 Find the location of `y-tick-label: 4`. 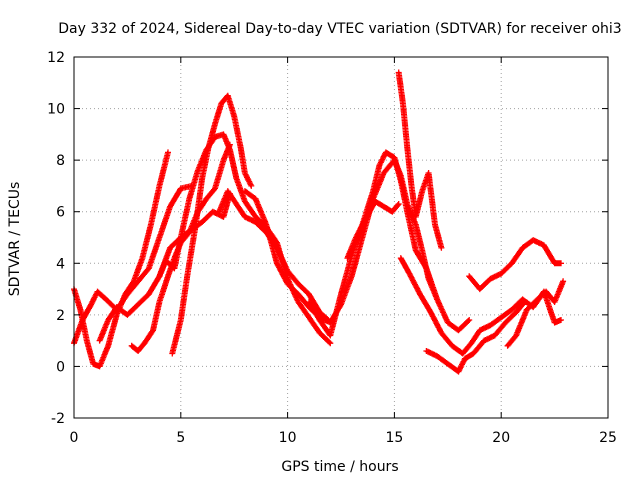

y-tick-label: 4 is located at coordinates (60, 264).